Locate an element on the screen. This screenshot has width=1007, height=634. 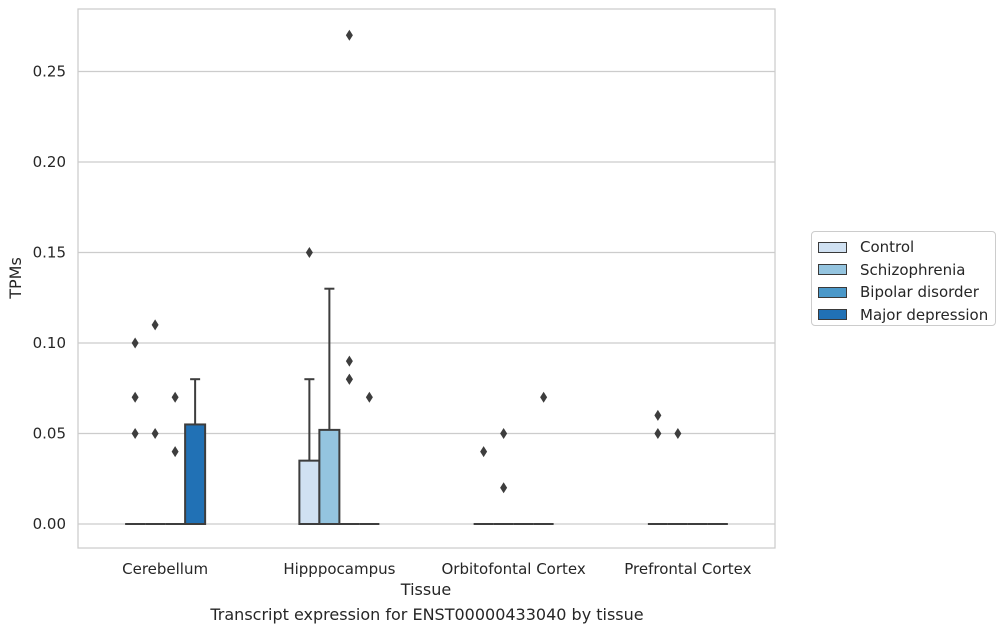
legend-swatch-schizophrenia is located at coordinates (832, 270).